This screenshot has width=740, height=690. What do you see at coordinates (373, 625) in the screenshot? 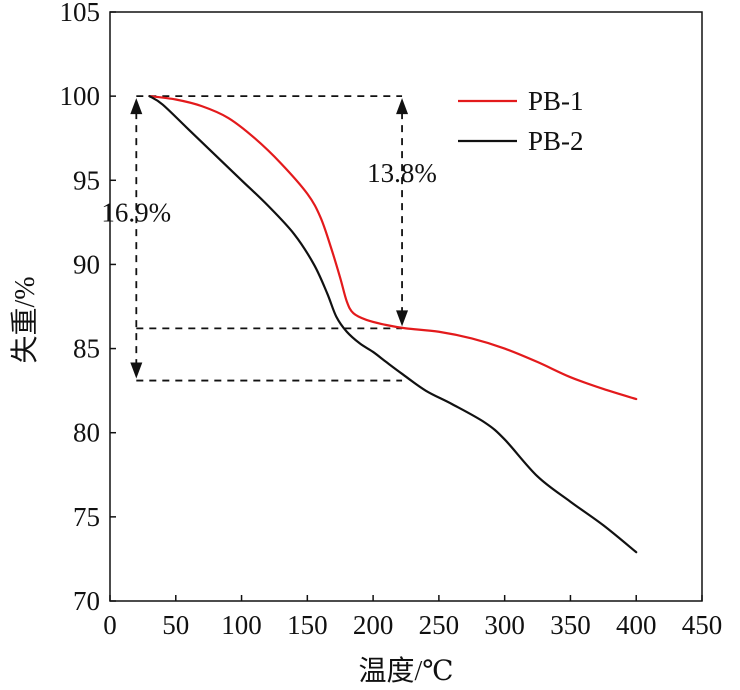
I see `x-tick-label: 200` at bounding box center [373, 625].